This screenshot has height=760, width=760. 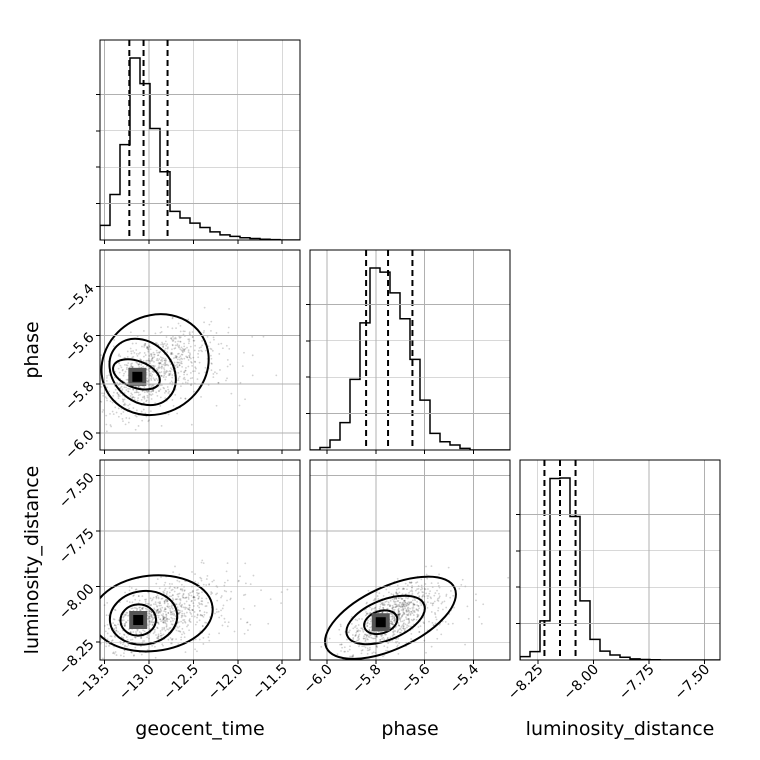 I want to click on y-tick-label: −5.4, so click(x=79, y=298).